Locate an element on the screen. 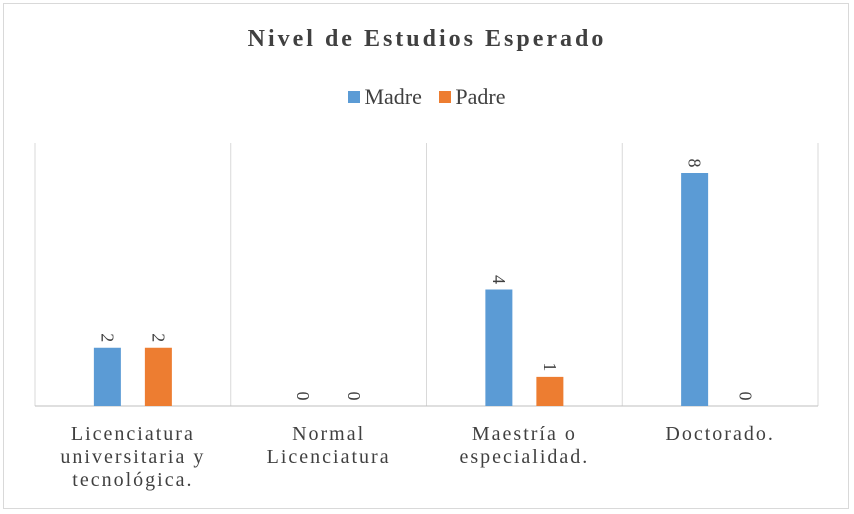 This screenshot has width=854, height=514. data-label-padre-3: 0 is located at coordinates (746, 396).